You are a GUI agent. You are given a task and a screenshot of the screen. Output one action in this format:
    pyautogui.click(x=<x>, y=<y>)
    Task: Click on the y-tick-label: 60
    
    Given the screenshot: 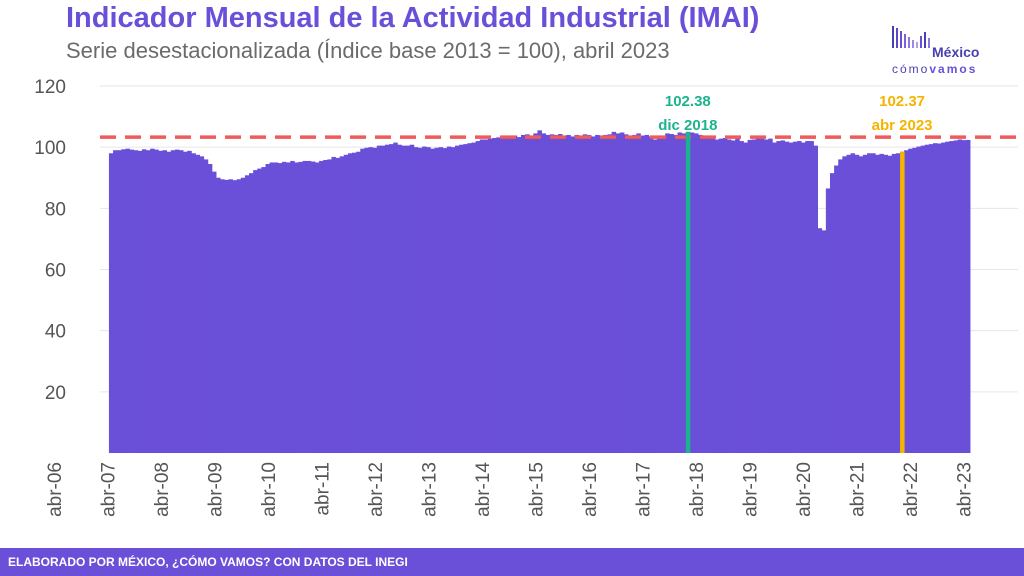 What is the action you would take?
    pyautogui.click(x=55, y=271)
    